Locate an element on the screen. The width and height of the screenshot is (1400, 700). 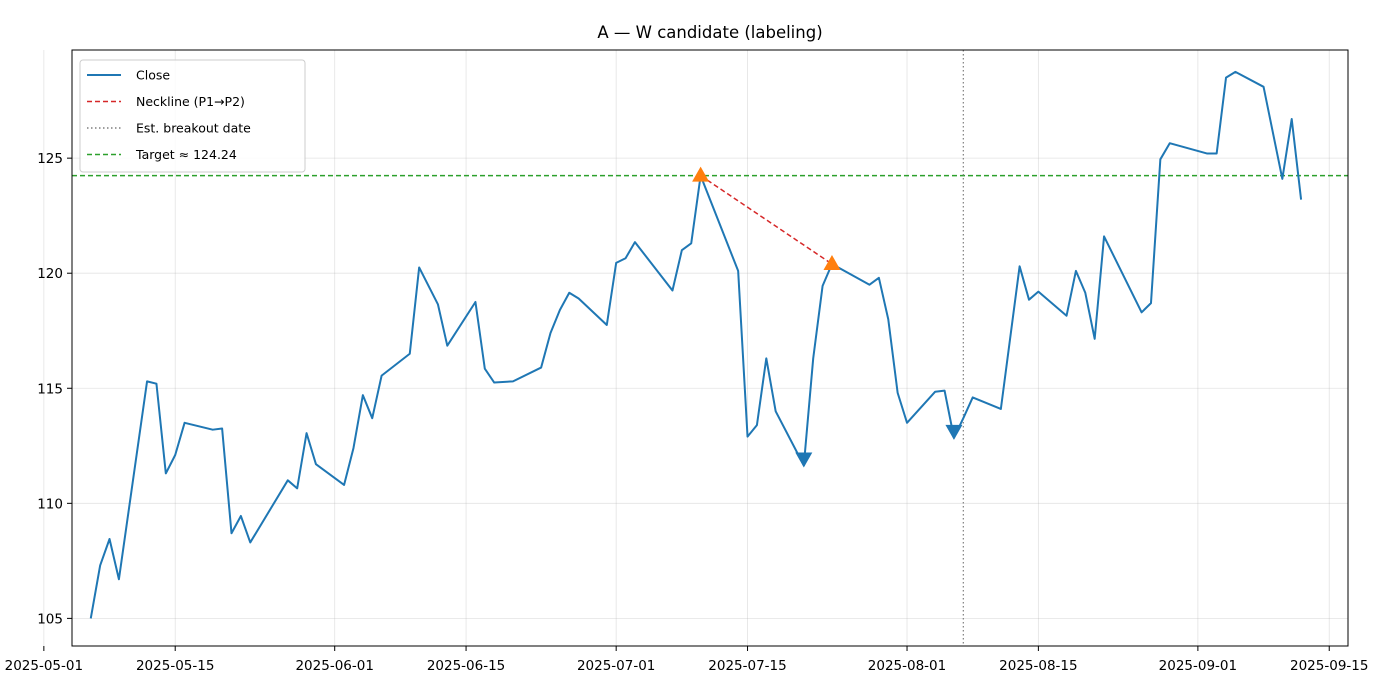
x-tick-label: 2025-07-15 is located at coordinates (747, 666).